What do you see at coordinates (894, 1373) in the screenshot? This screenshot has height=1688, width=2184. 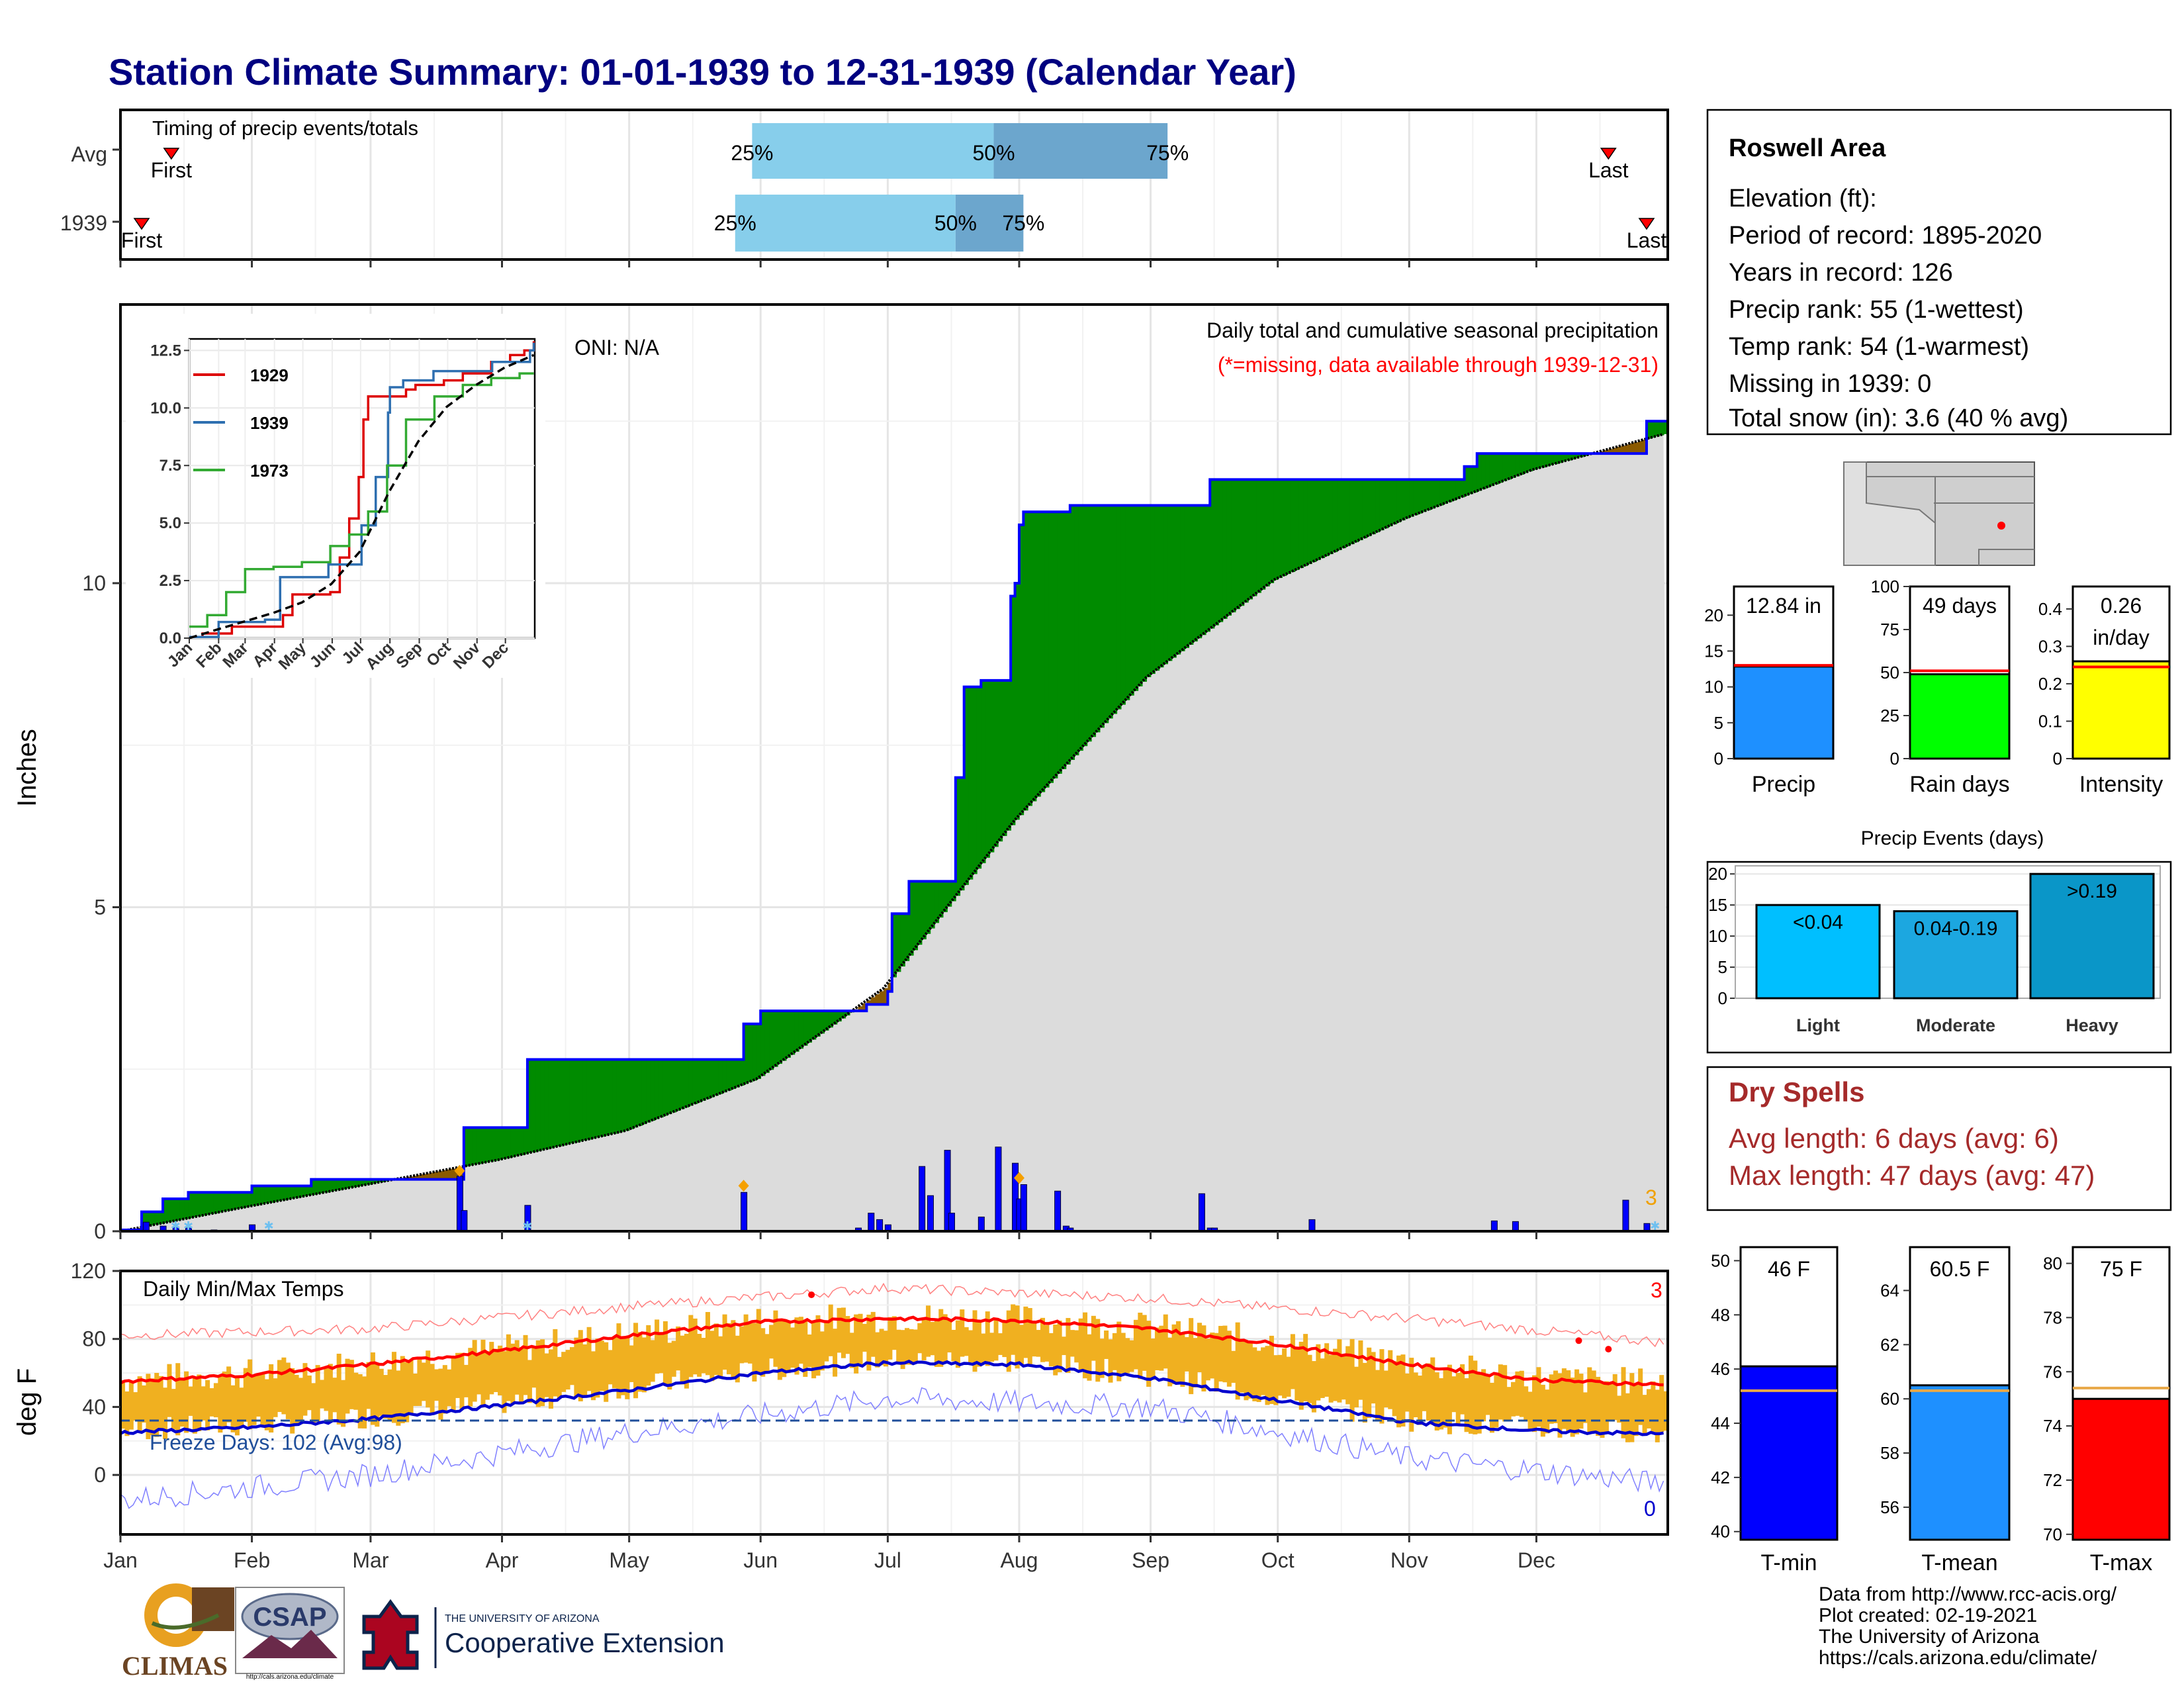 I see `temp-daily-bars` at bounding box center [894, 1373].